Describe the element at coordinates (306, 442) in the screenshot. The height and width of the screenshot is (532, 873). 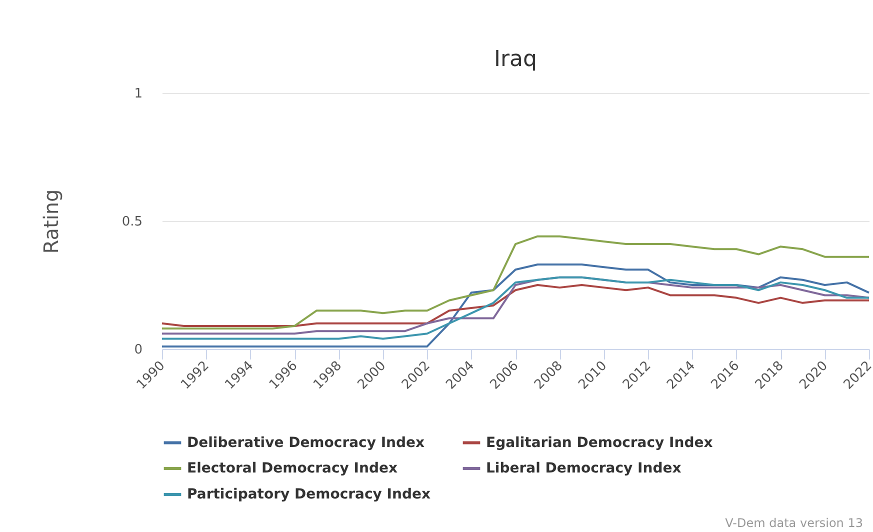
I see `legend-label: Deliberative Democracy Index` at that location.